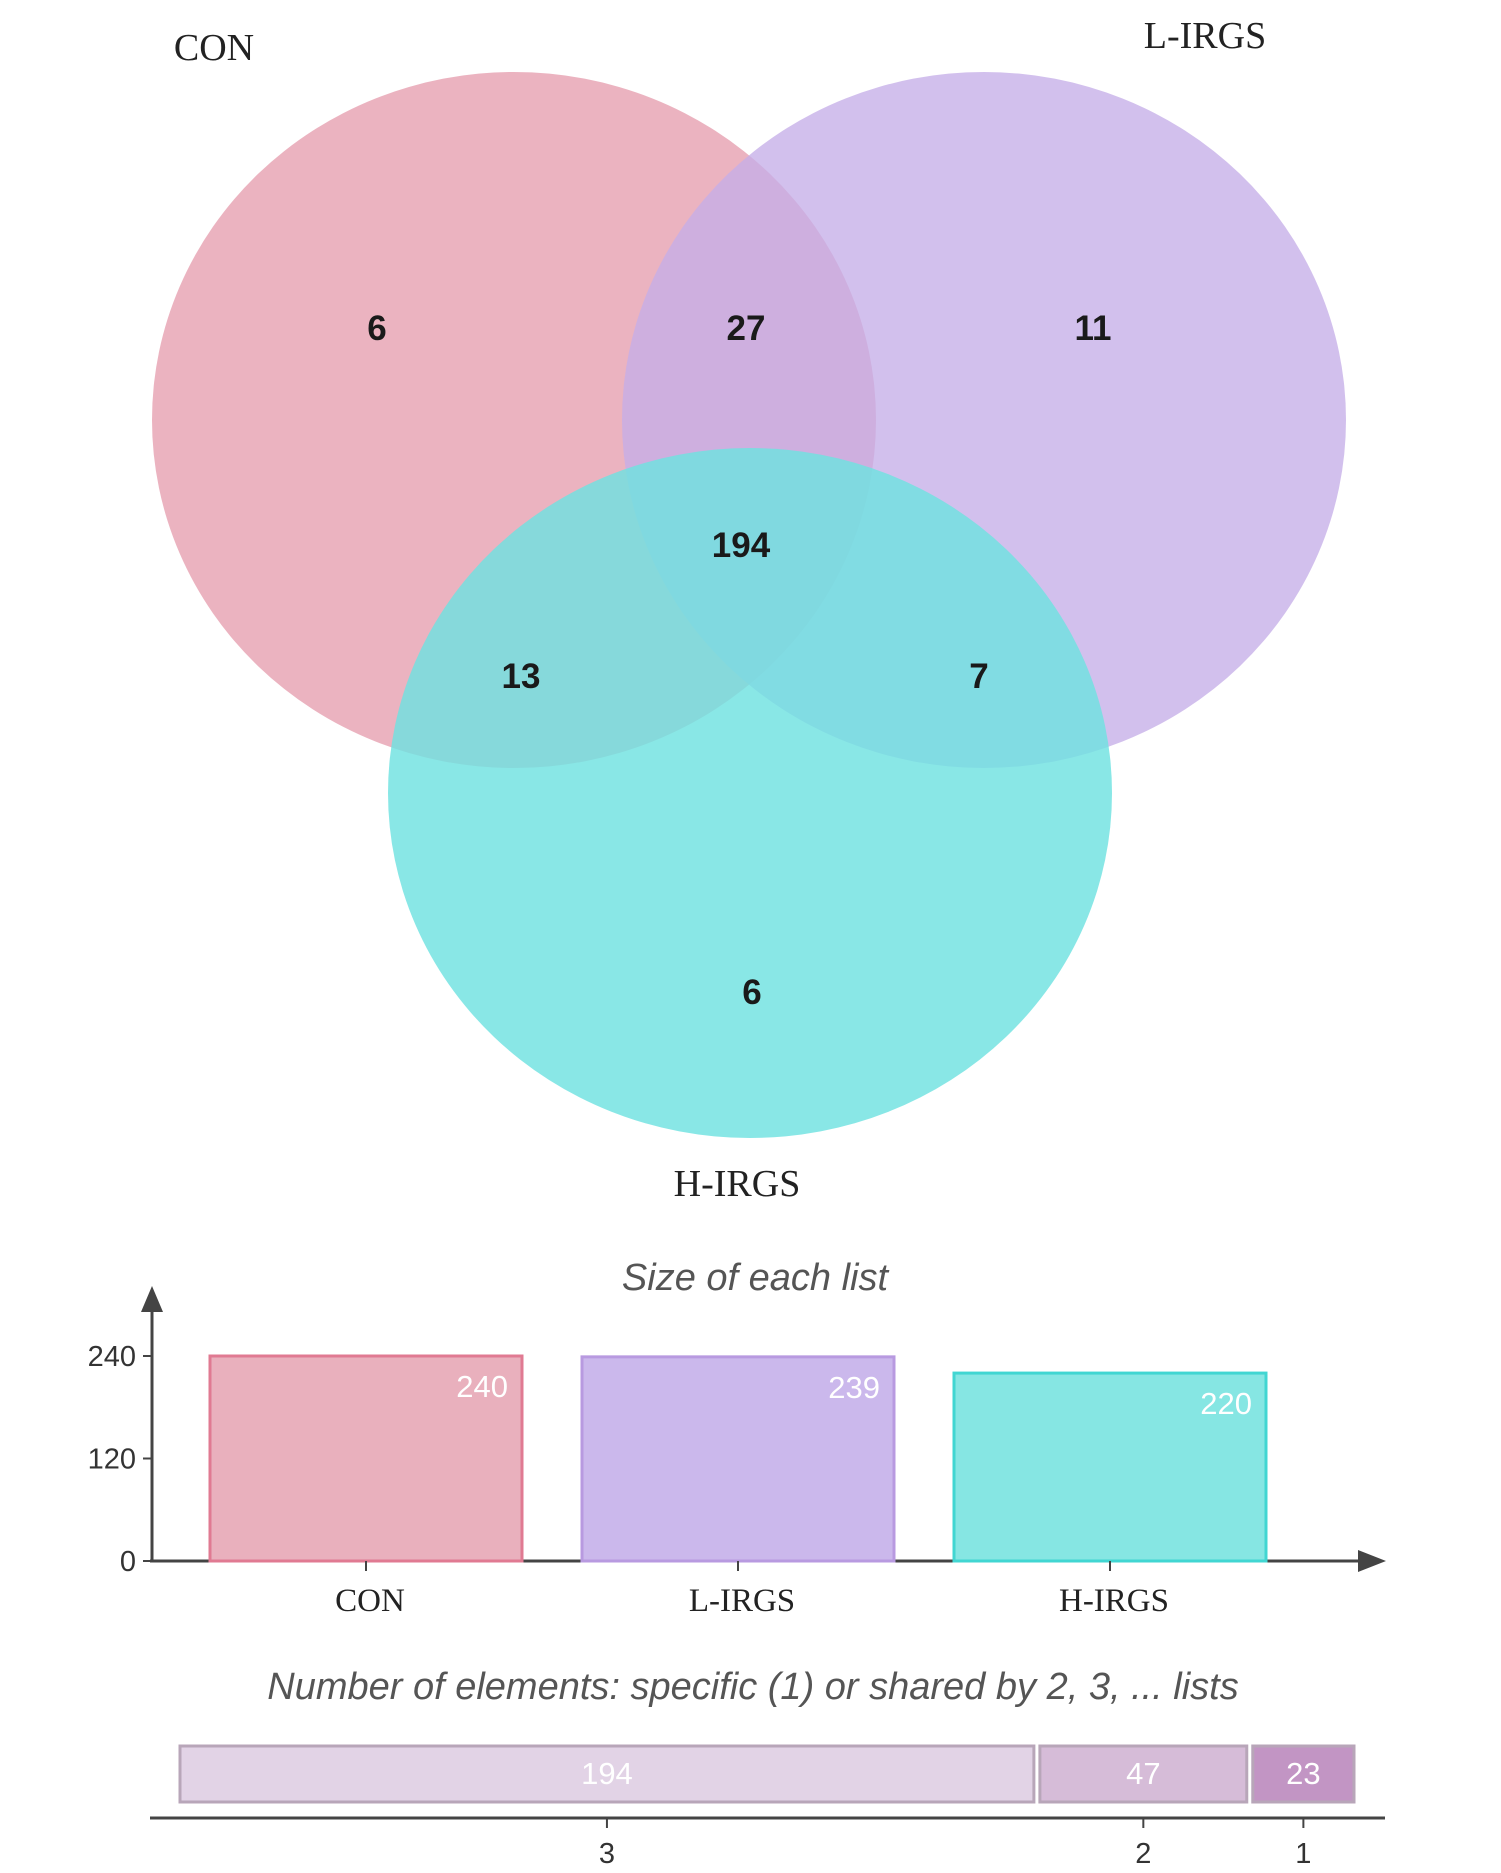 The image size is (1501, 1873). I want to click on shared-segment-value: 194, so click(607, 1773).